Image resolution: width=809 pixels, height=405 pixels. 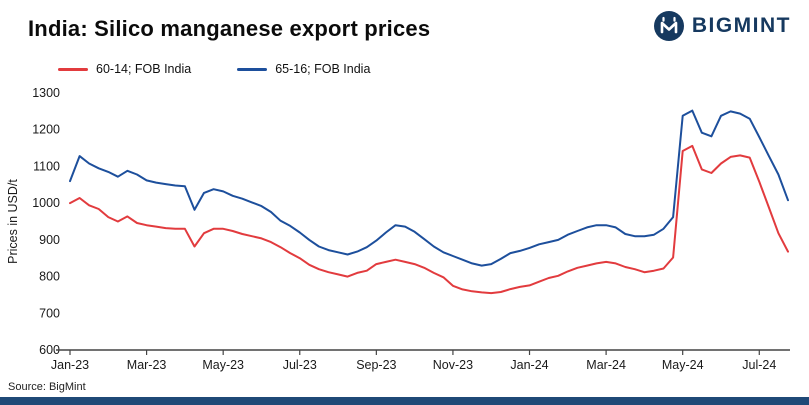 I want to click on x-tick-label: Jan-23, so click(x=70, y=365).